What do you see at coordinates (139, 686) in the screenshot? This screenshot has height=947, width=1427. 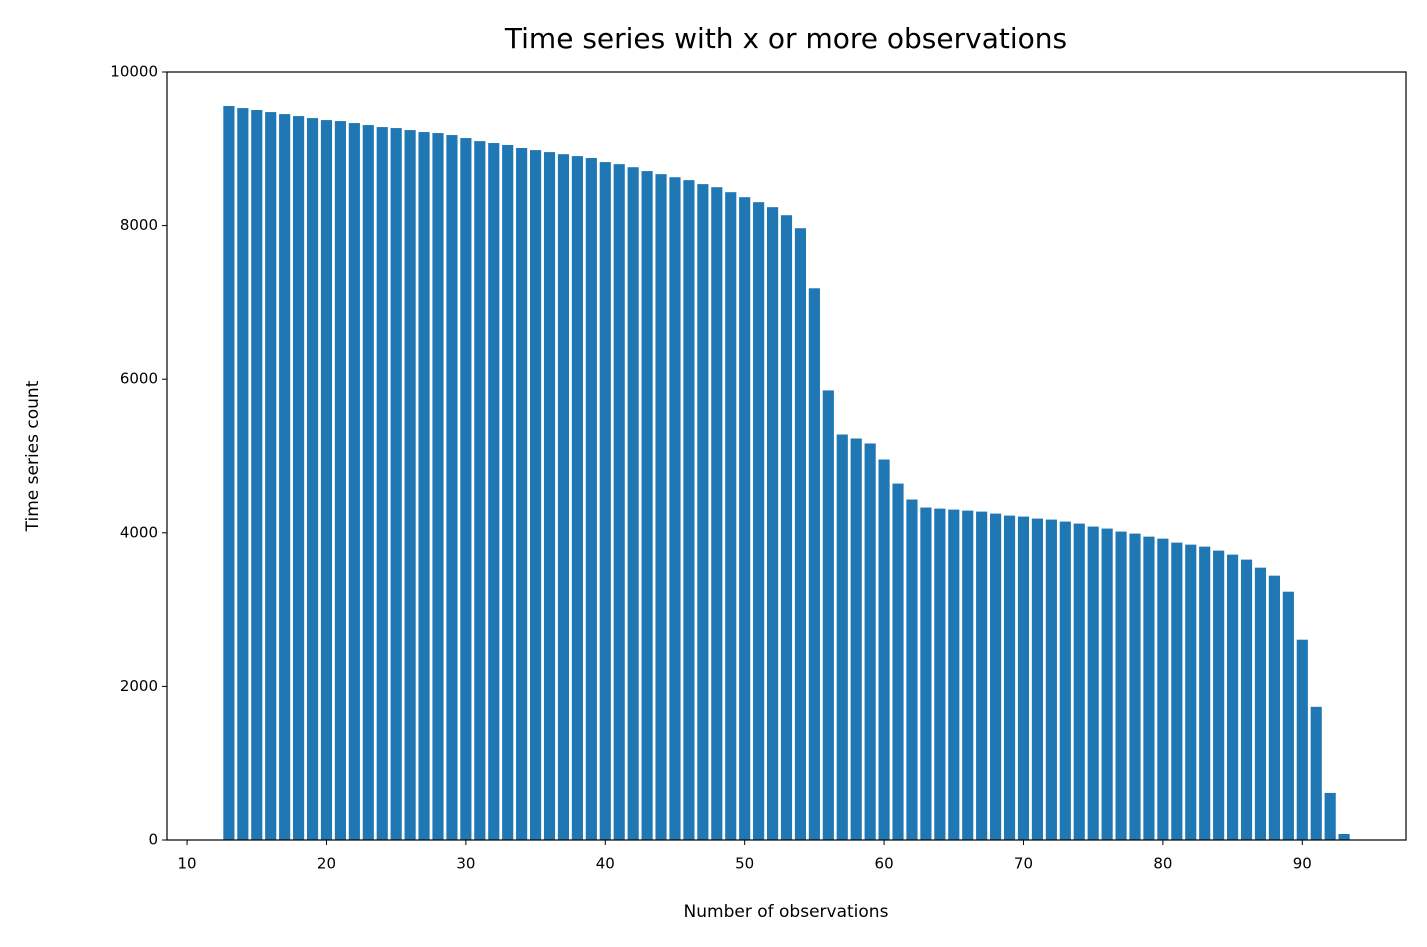 I see `y-tick-label: 2000` at bounding box center [139, 686].